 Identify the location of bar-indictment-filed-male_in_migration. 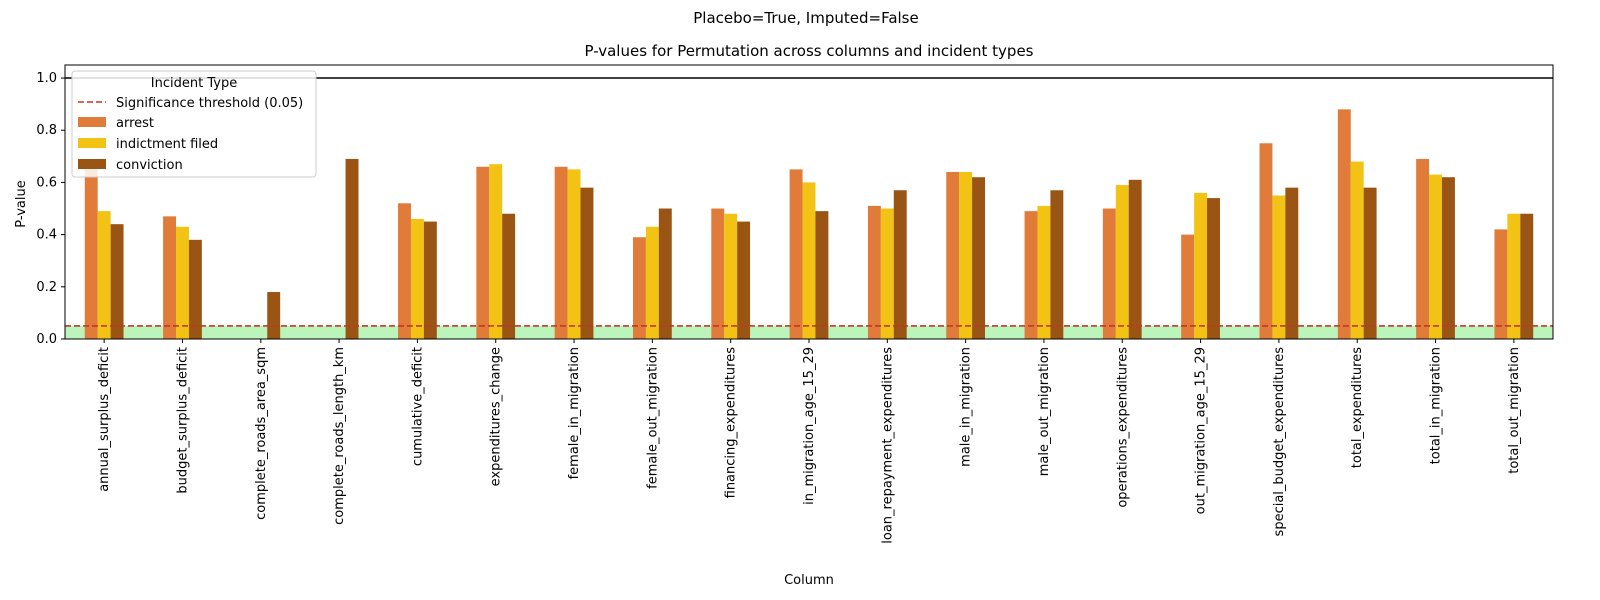
(966, 255).